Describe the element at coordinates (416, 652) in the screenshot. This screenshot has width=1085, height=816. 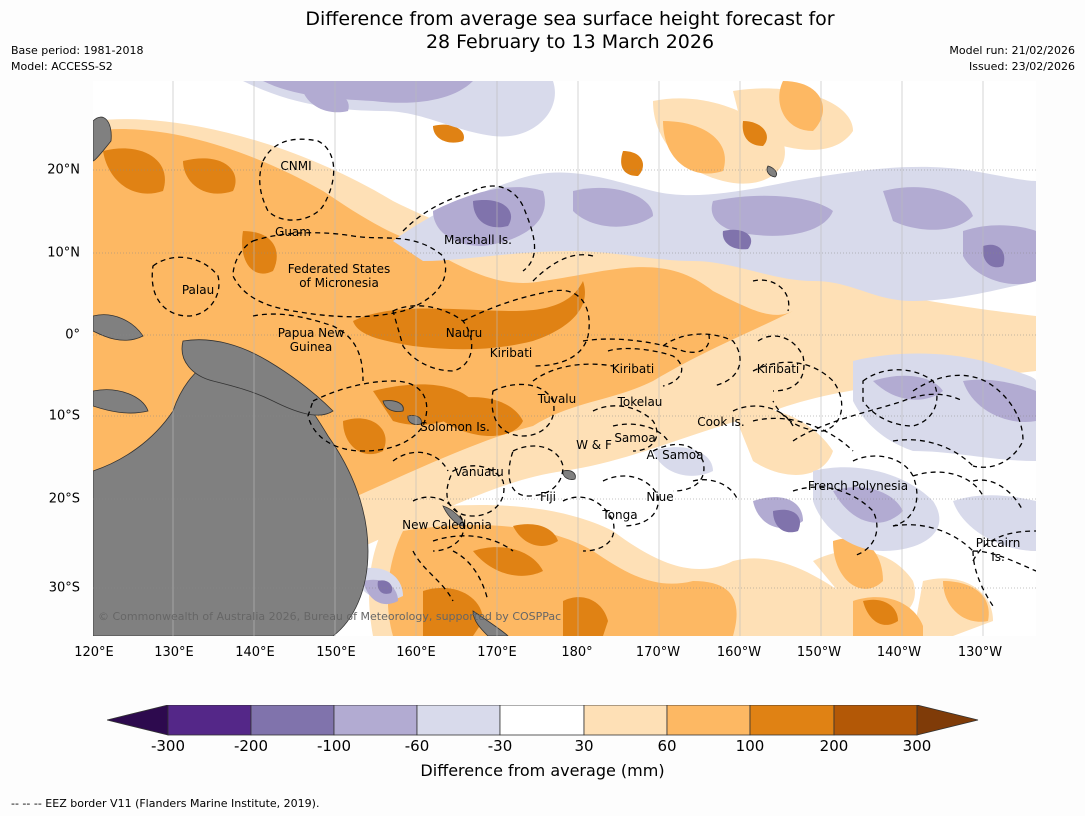
I see `lon-label-160e: 160°E` at that location.